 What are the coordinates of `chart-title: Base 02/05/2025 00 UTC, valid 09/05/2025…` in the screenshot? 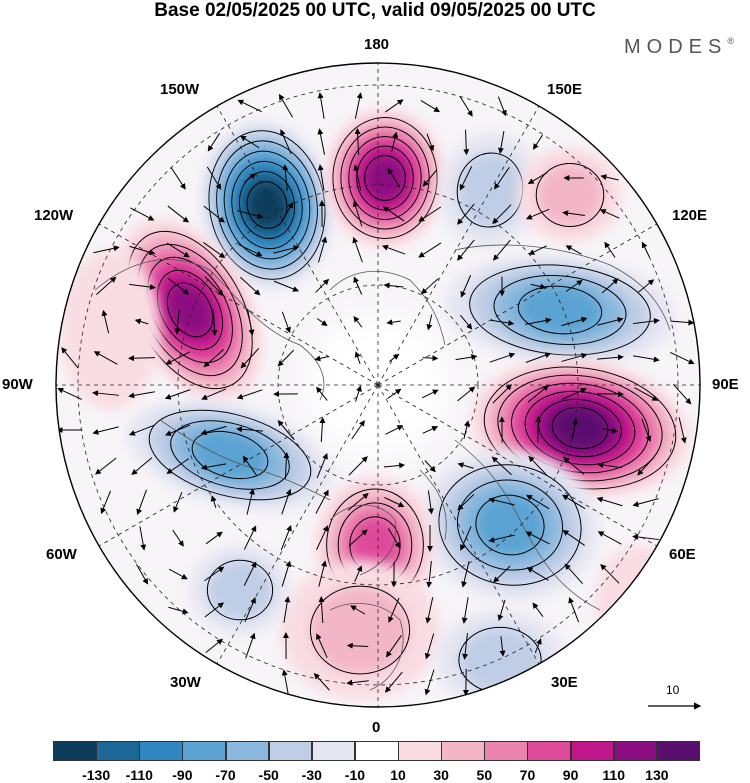 It's located at (375, 10).